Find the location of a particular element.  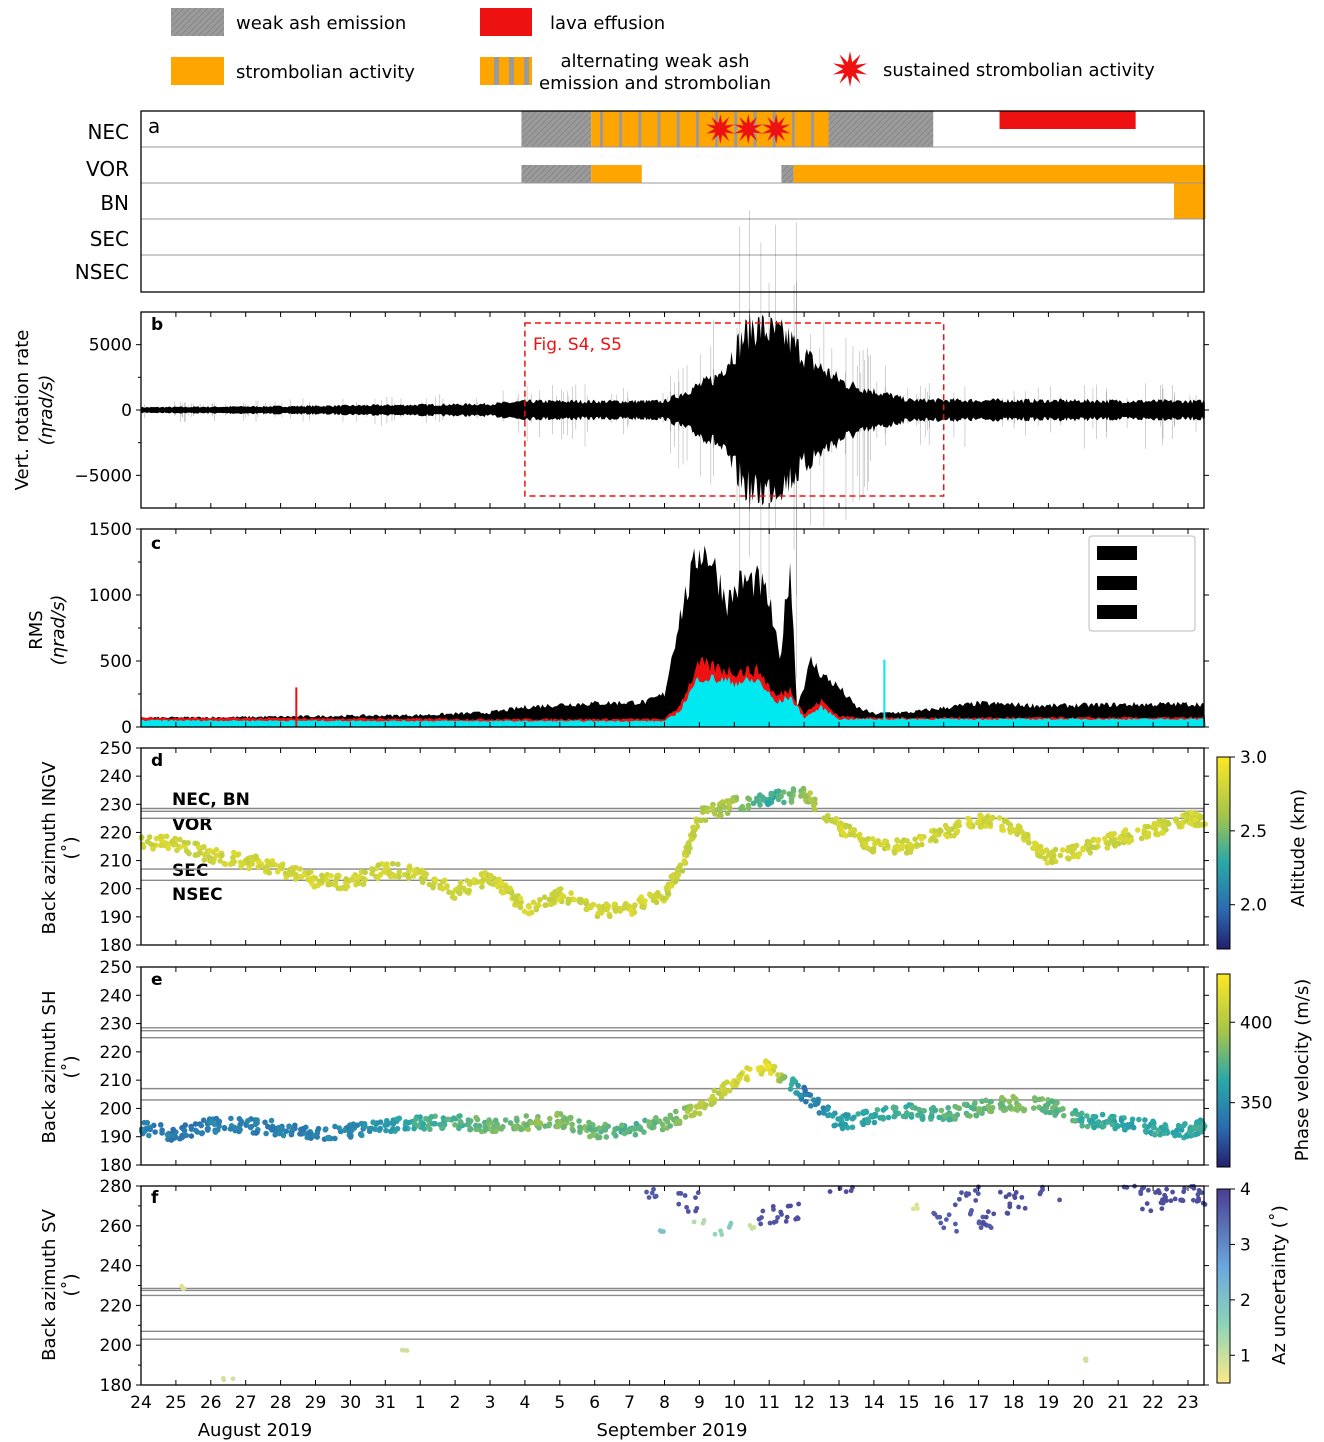

panel-b-frame is located at coordinates (672, 410).